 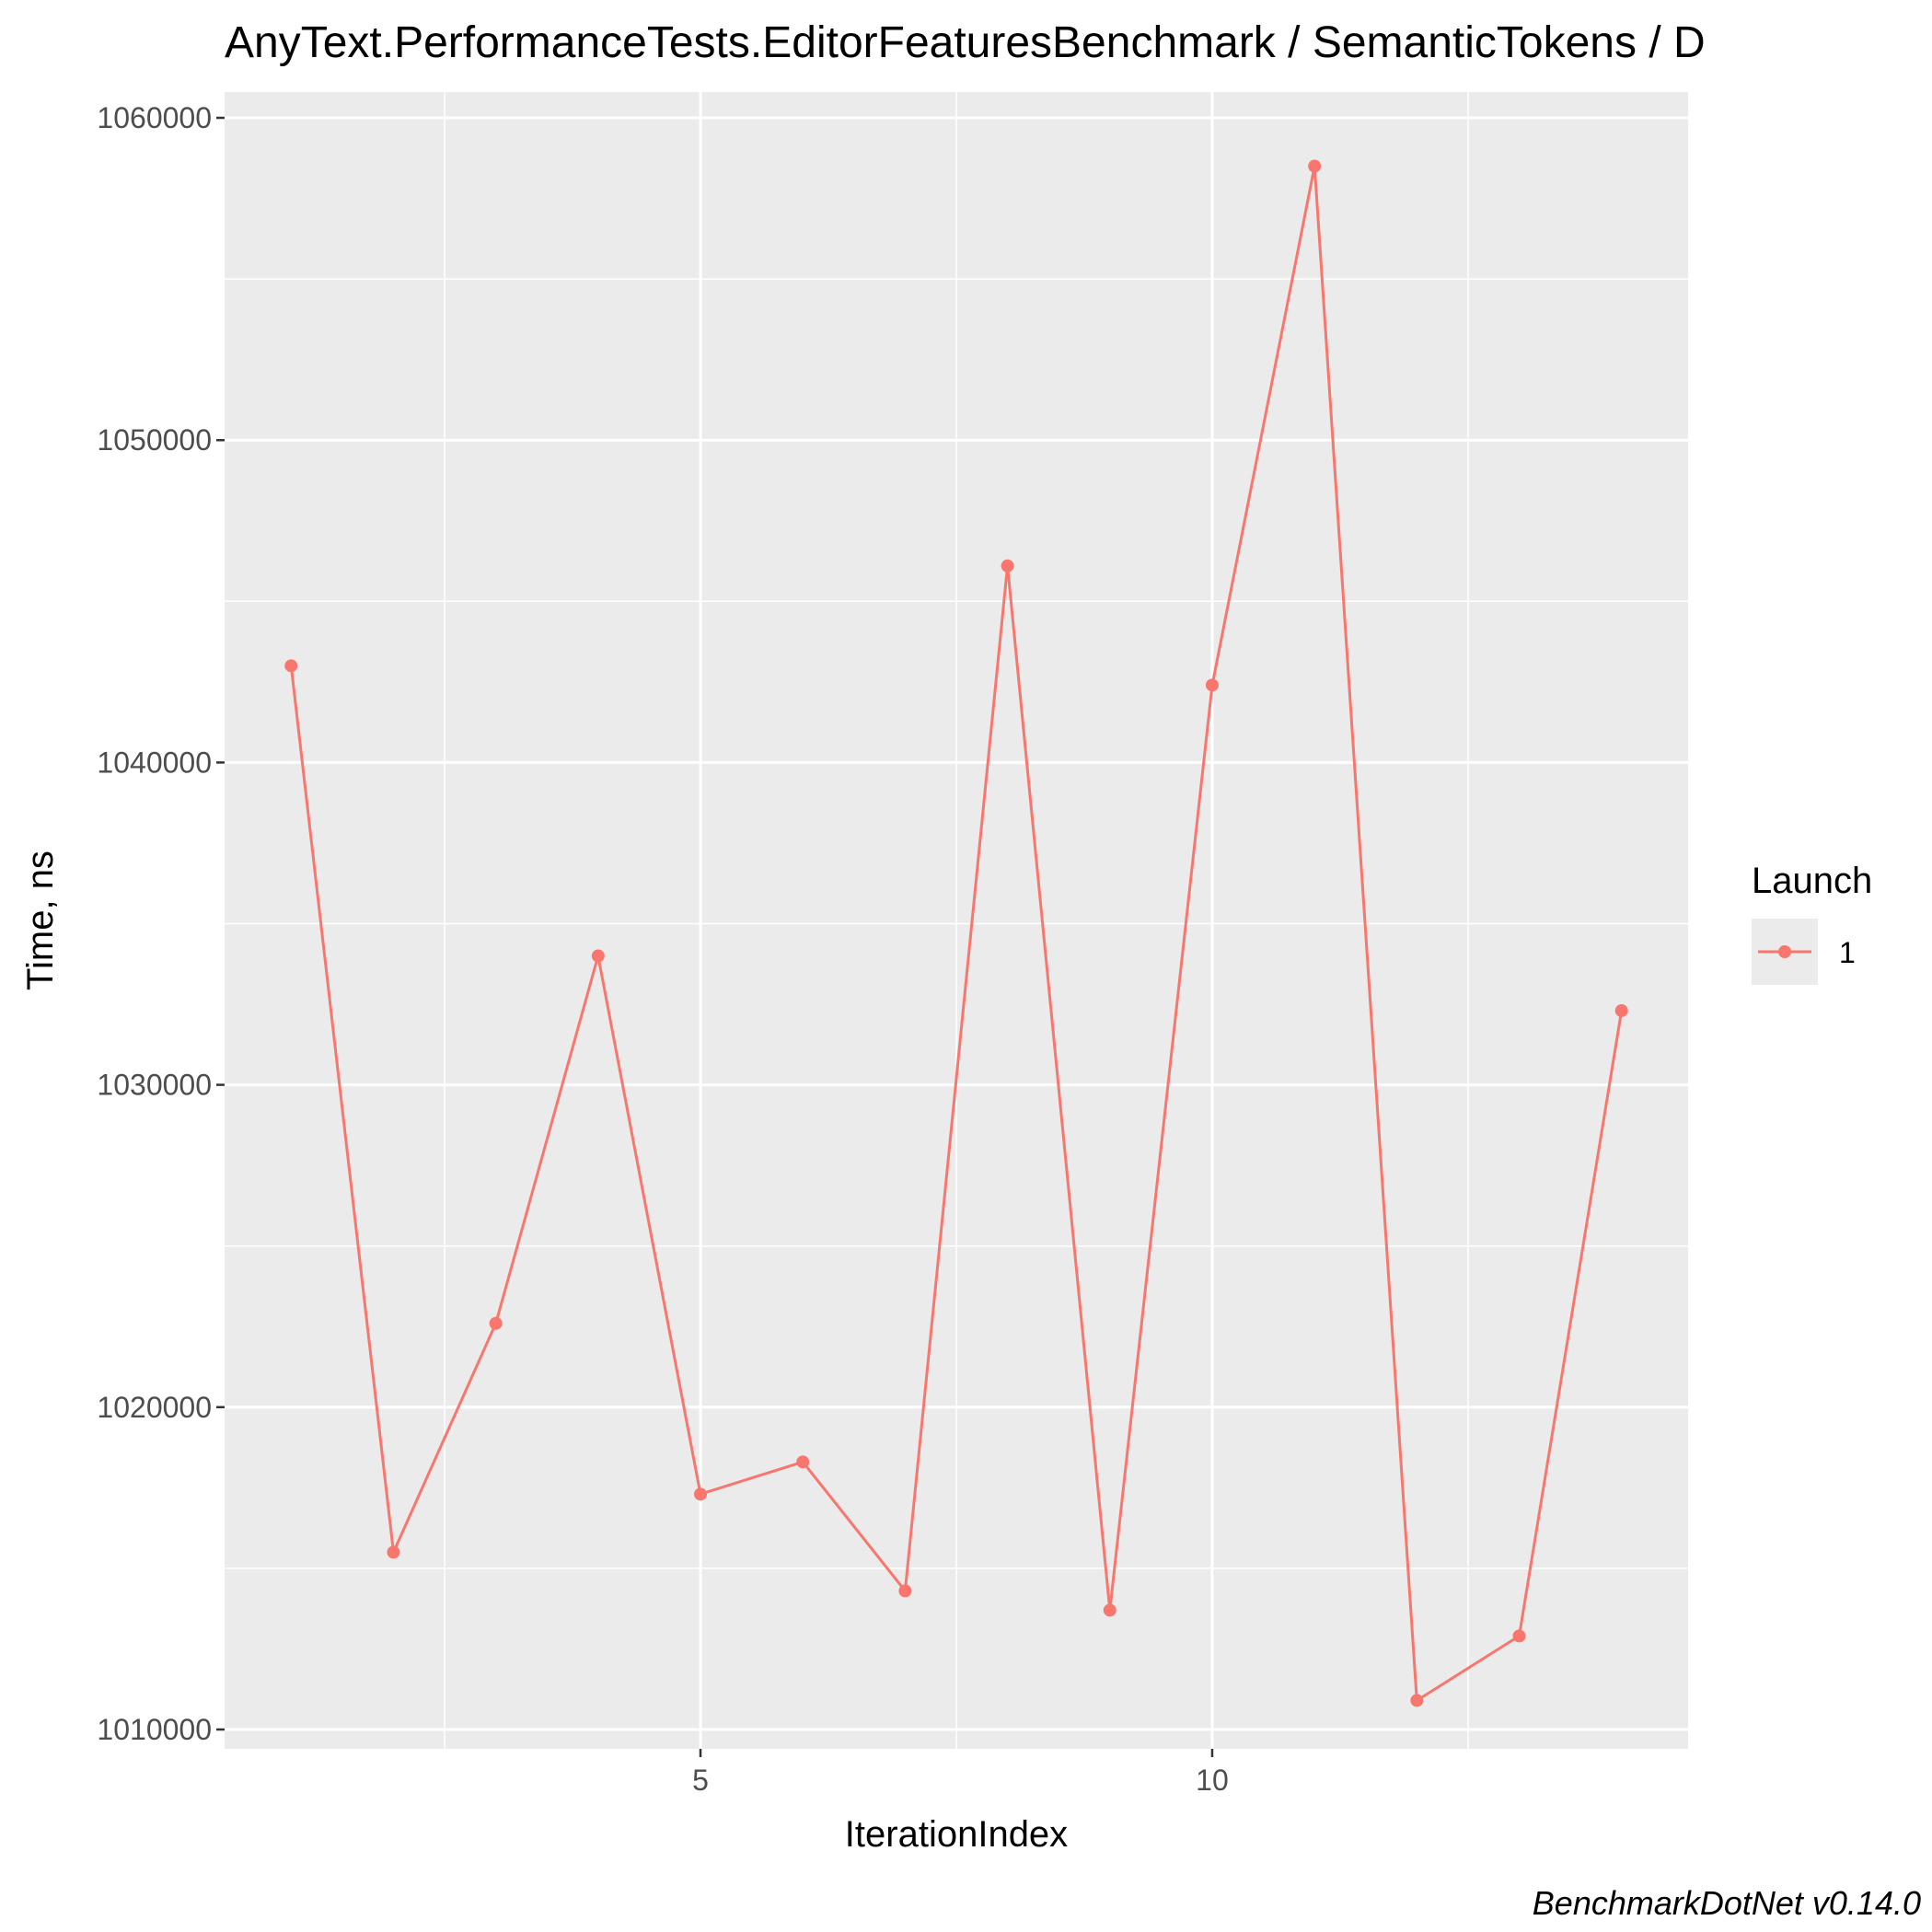 I want to click on x-axis-tick-labels: 5 10, so click(x=960, y=1781).